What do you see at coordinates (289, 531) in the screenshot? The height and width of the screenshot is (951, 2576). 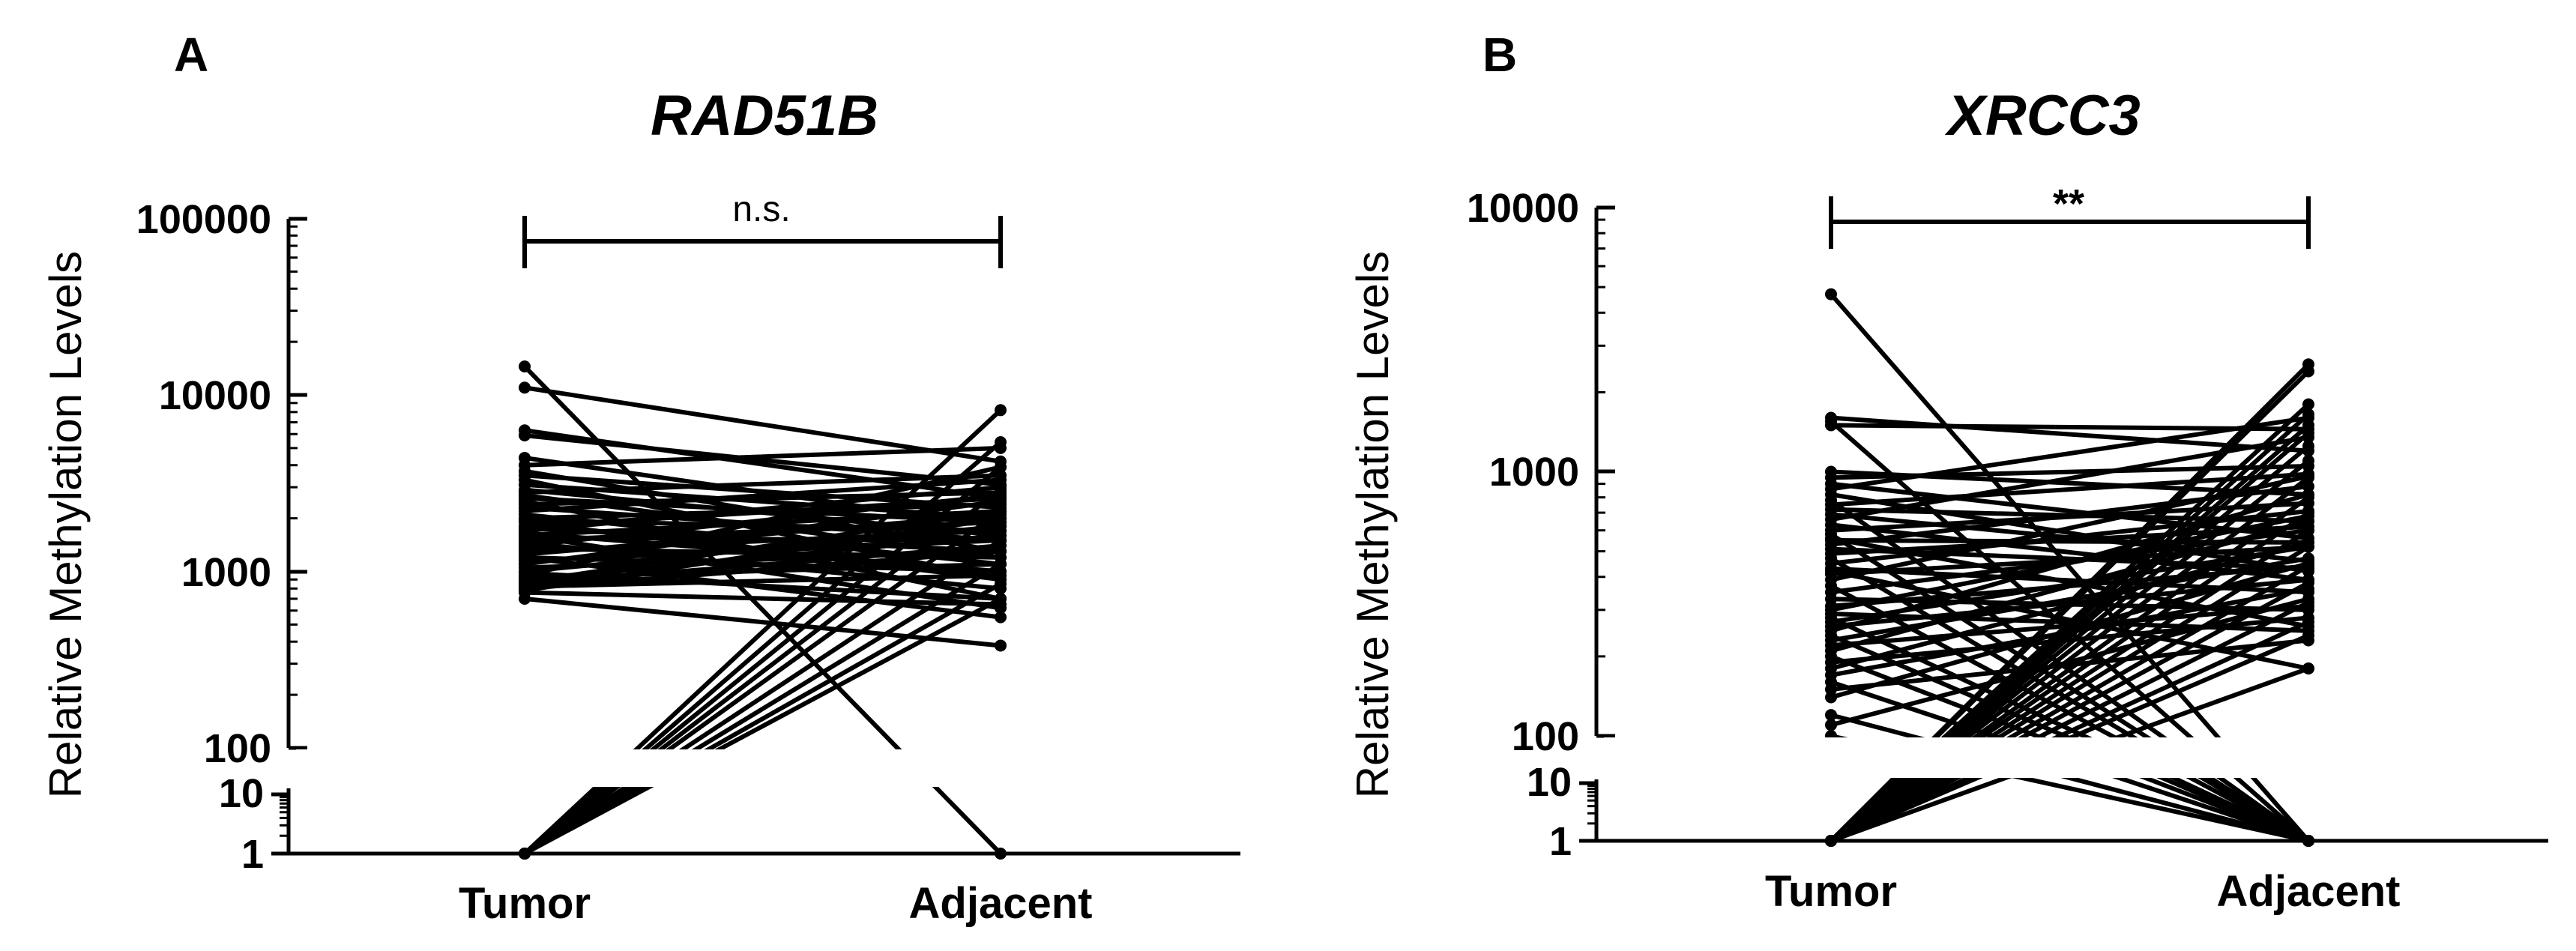 I see `minor-ticks-a` at bounding box center [289, 531].